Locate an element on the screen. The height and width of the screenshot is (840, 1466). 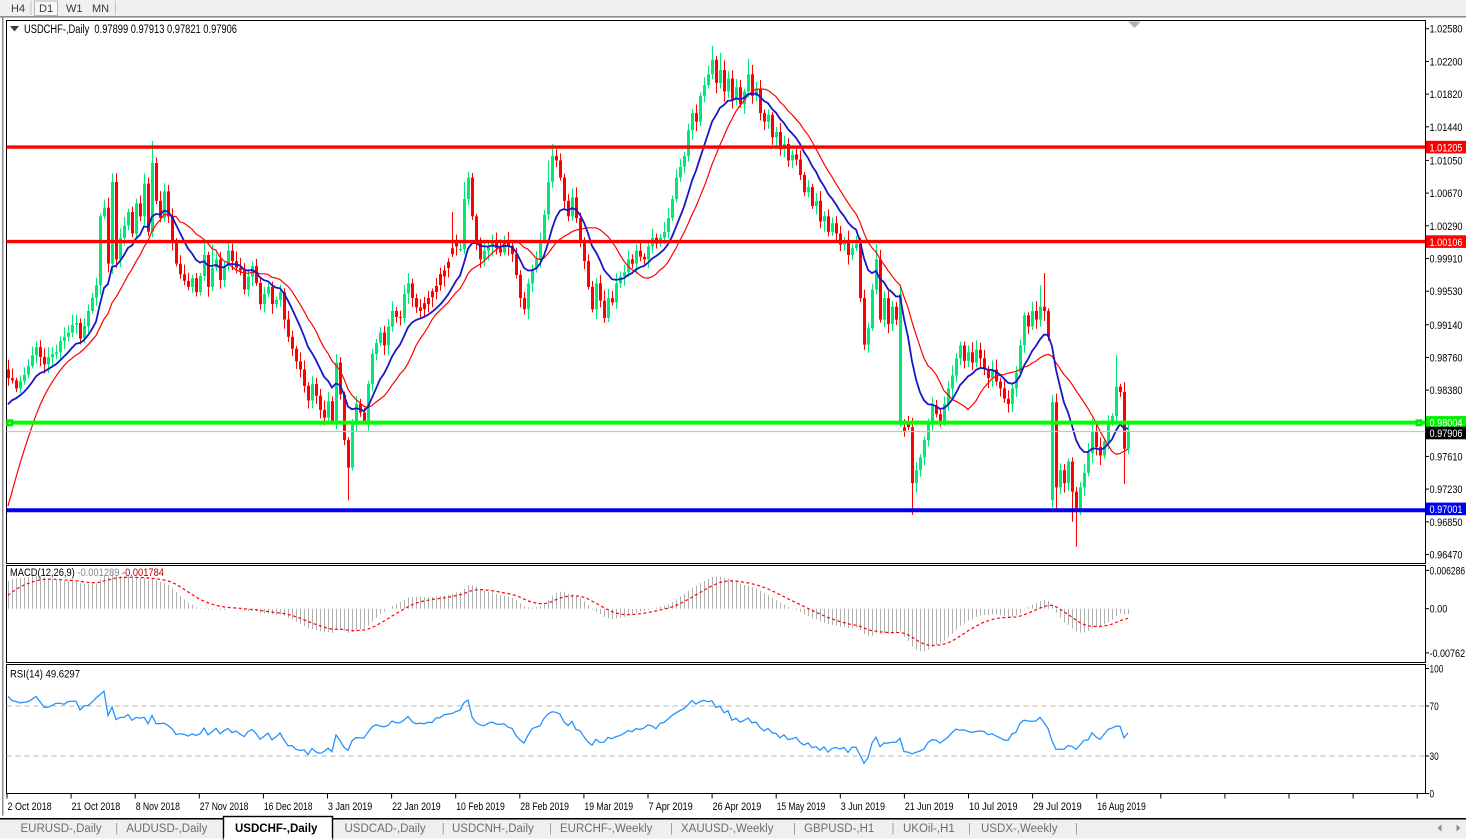
svg-text: USDCNH-,Daily is located at coordinates (493, 829).